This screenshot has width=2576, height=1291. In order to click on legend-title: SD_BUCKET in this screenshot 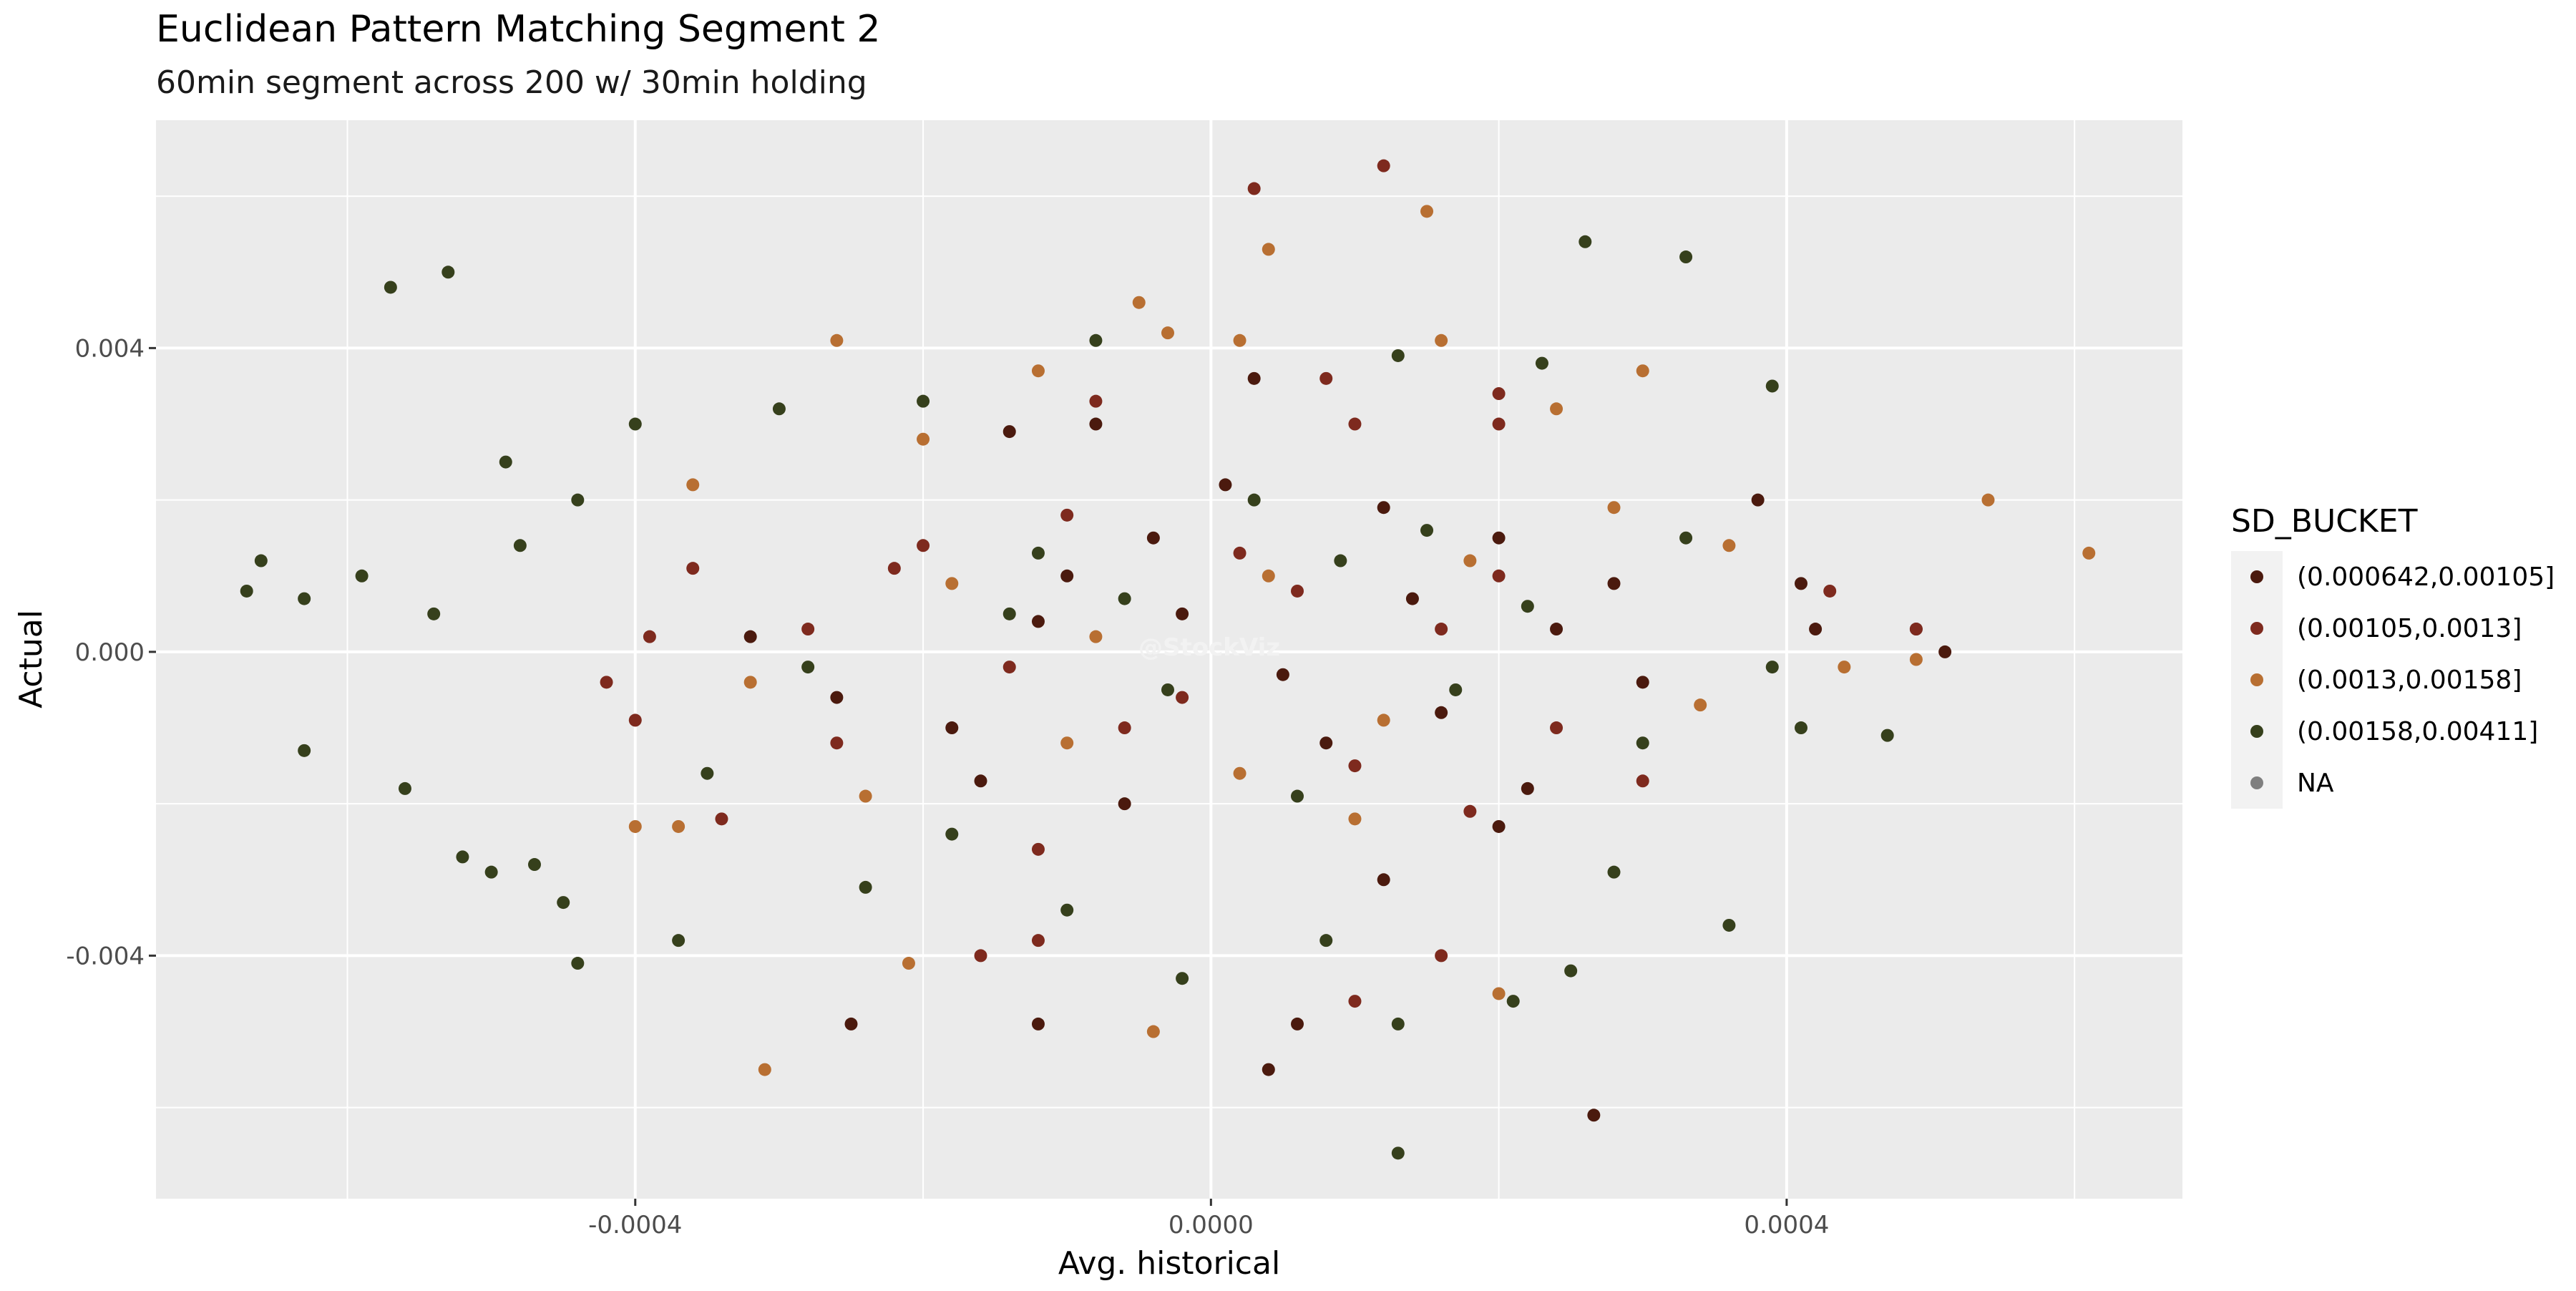, I will do `click(2324, 521)`.